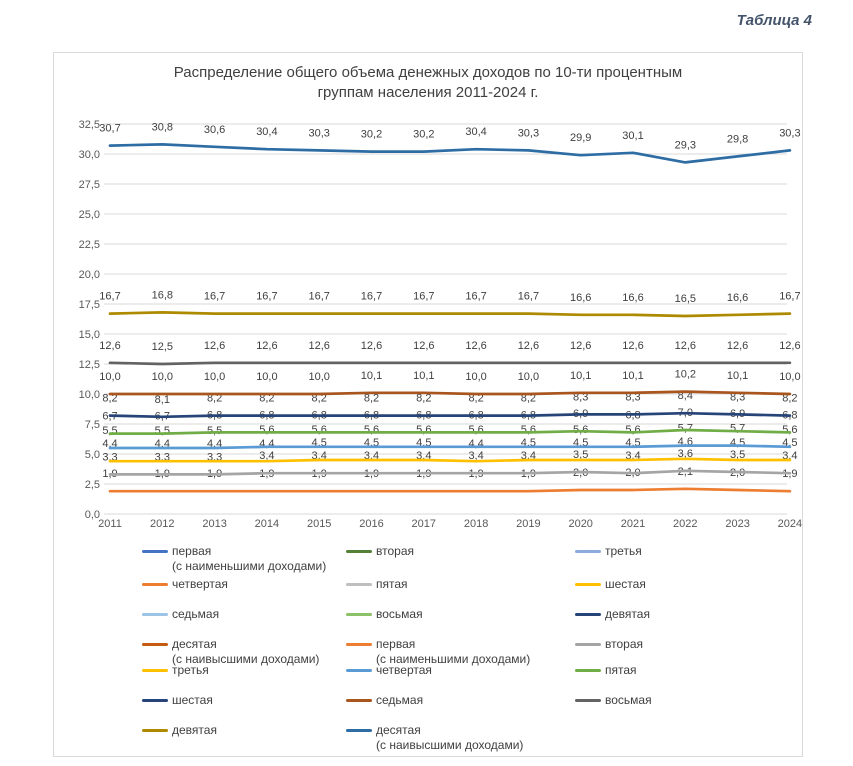  I want to click on data-label: 16,6, so click(632, 298).